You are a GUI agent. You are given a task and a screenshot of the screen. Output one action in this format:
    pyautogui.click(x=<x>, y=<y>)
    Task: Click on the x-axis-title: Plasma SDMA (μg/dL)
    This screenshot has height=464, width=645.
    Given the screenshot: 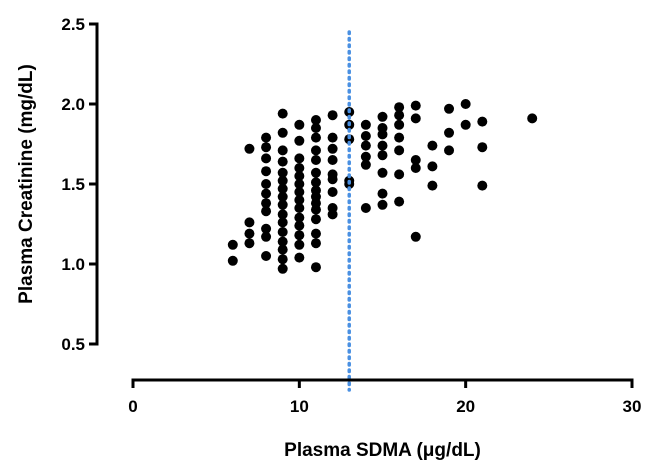 What is the action you would take?
    pyautogui.click(x=382, y=450)
    